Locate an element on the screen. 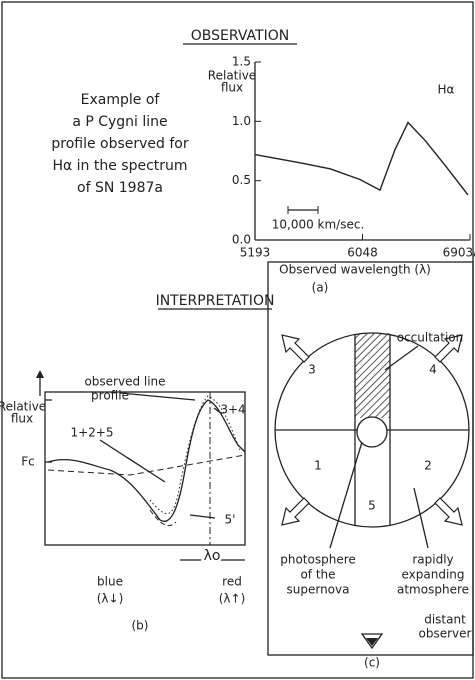  y-tick-label: 0.0 is located at coordinates (241, 240).